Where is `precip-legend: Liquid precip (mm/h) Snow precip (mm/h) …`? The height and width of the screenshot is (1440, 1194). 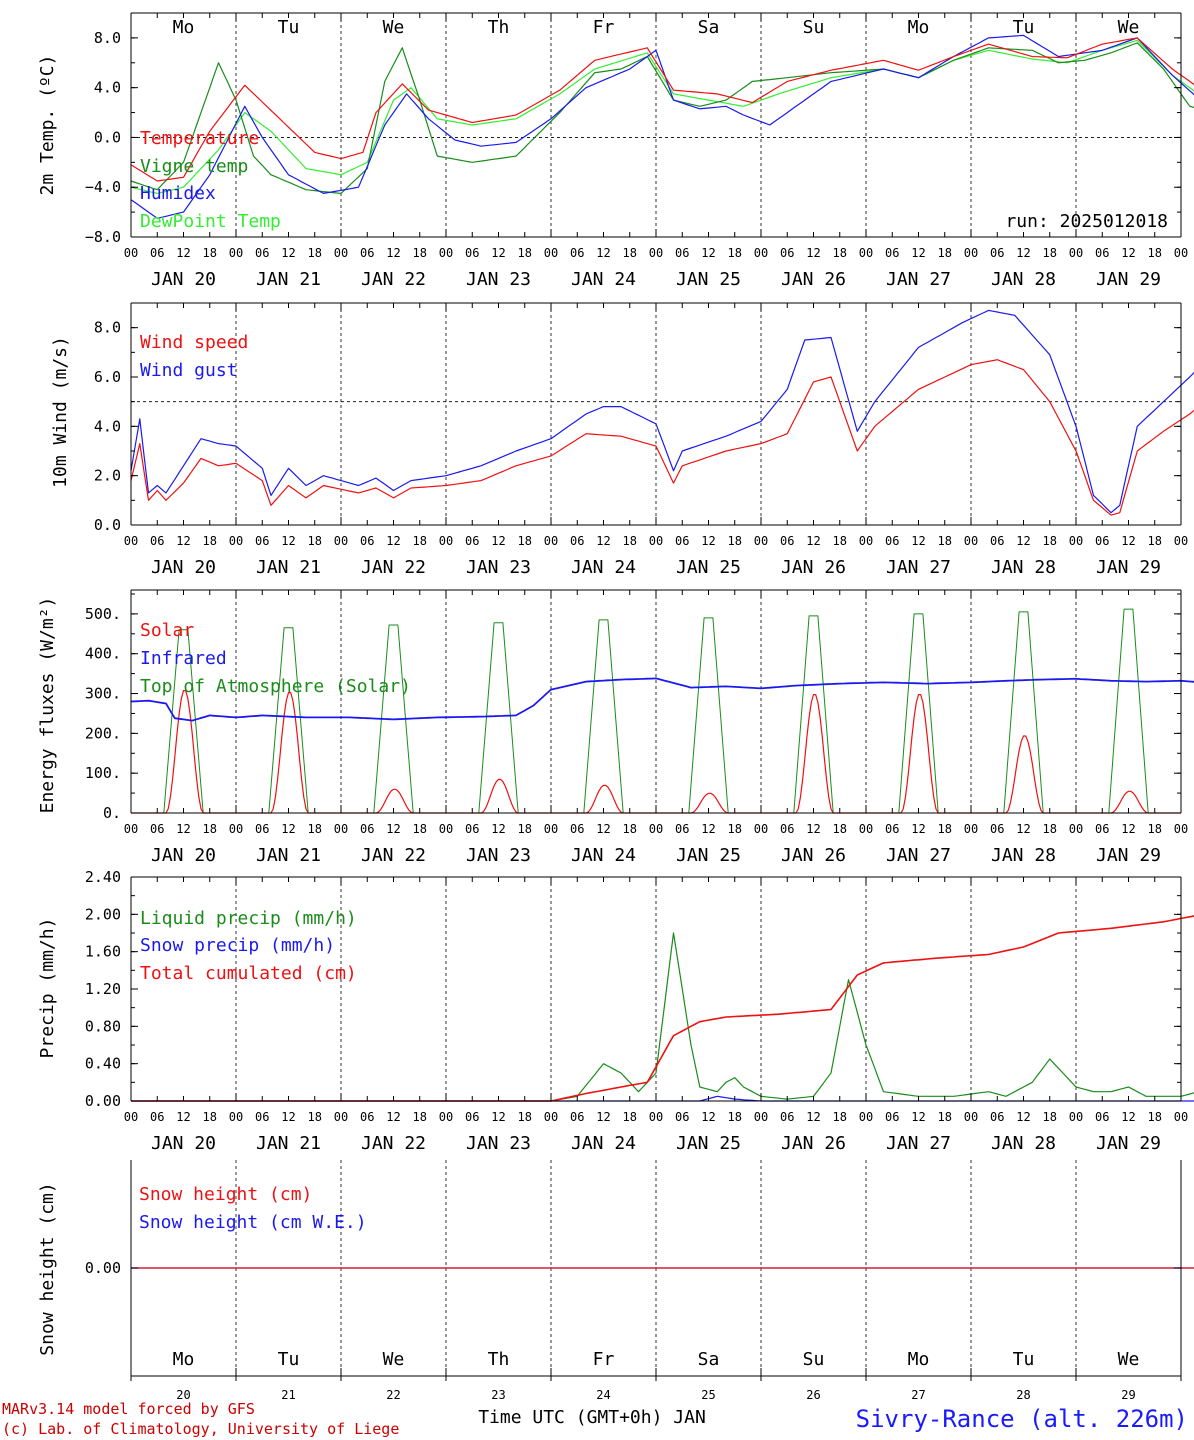
precip-legend: Liquid precip (mm/h) Snow precip (mm/h) … is located at coordinates (248, 946).